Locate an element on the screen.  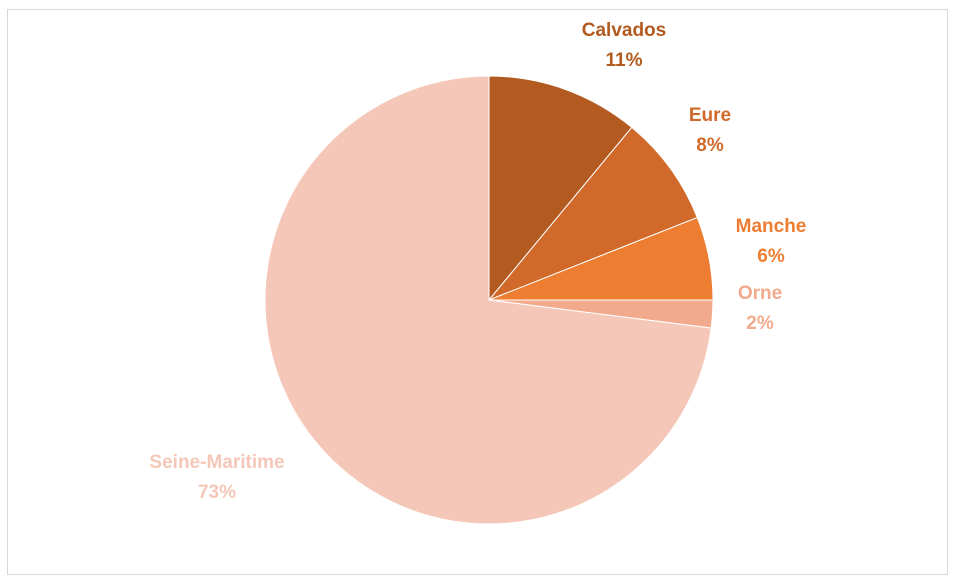
slice-percent-label: 6% is located at coordinates (771, 256).